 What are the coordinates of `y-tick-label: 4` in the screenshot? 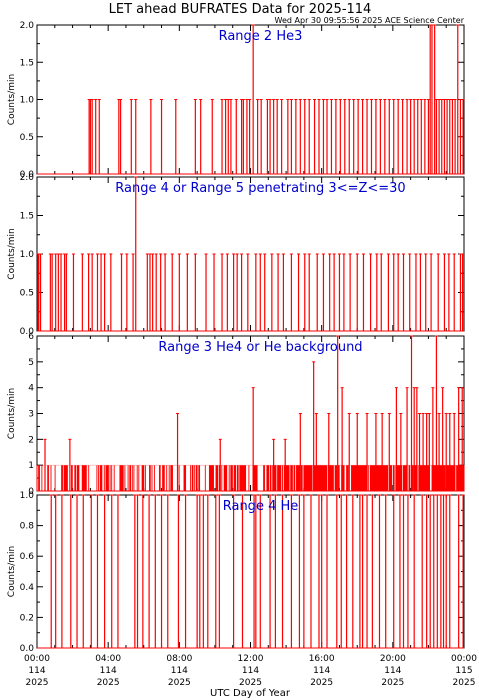 It's located at (31, 389).